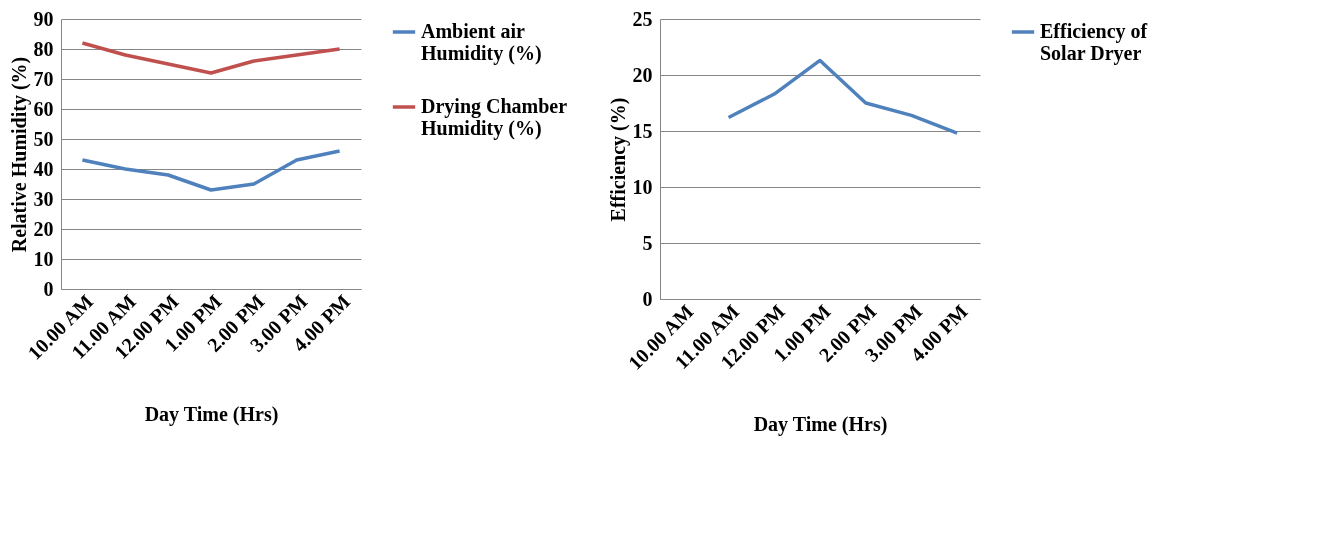 The image size is (1330, 543). What do you see at coordinates (494, 117) in the screenshot?
I see `legend-label: Drying Chamber Humidity (%)` at bounding box center [494, 117].